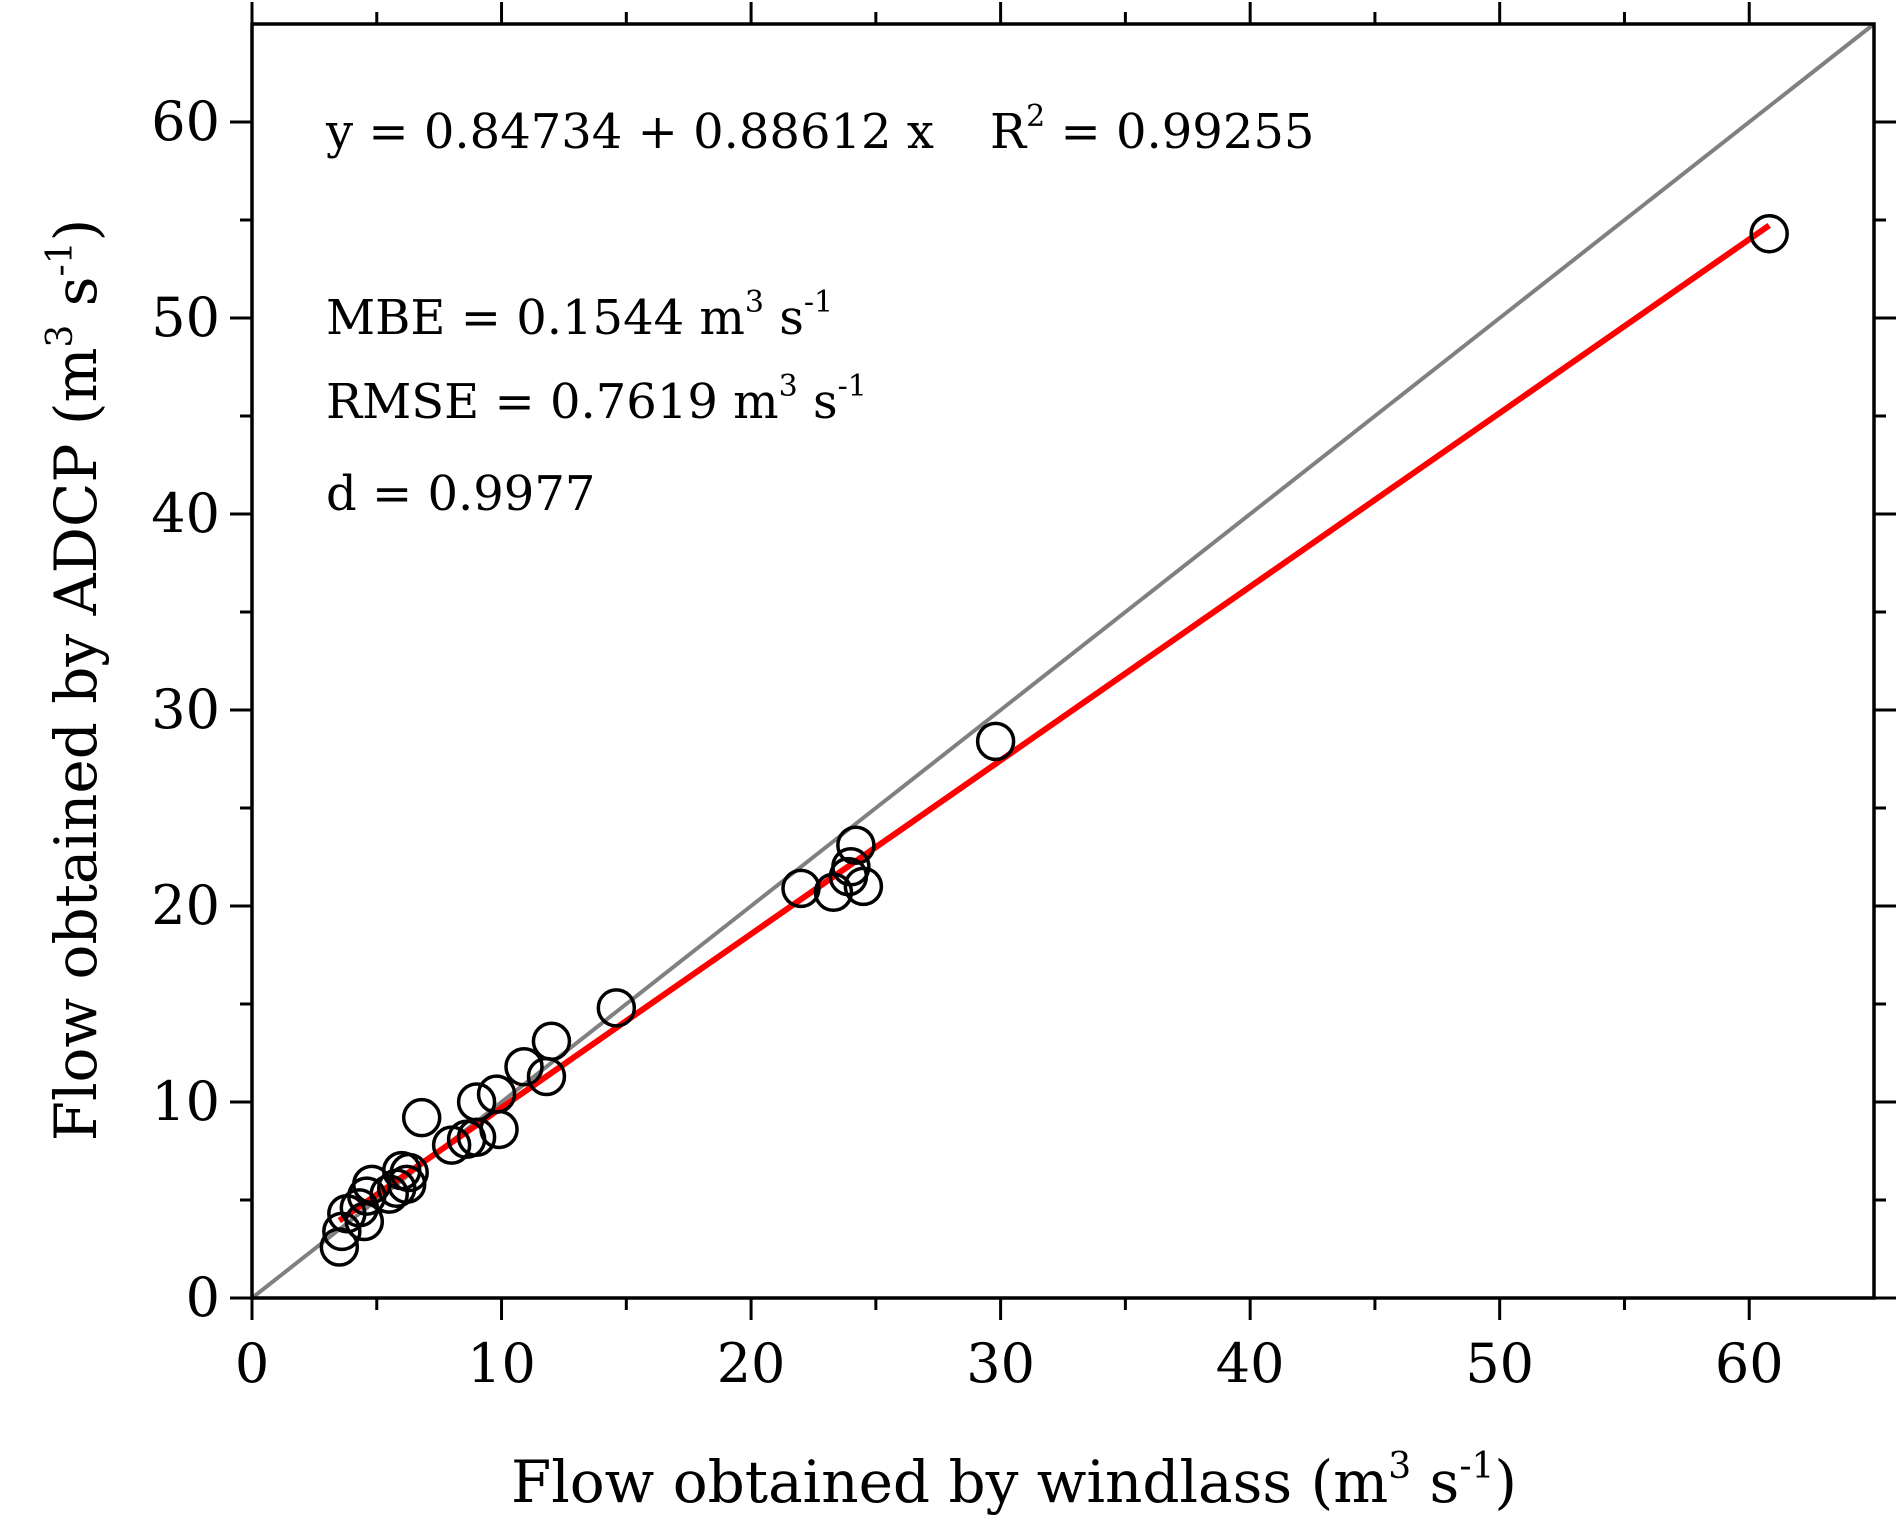  Describe the element at coordinates (1435, 1482) in the screenshot. I see `x-axis-unit-s: s` at that location.